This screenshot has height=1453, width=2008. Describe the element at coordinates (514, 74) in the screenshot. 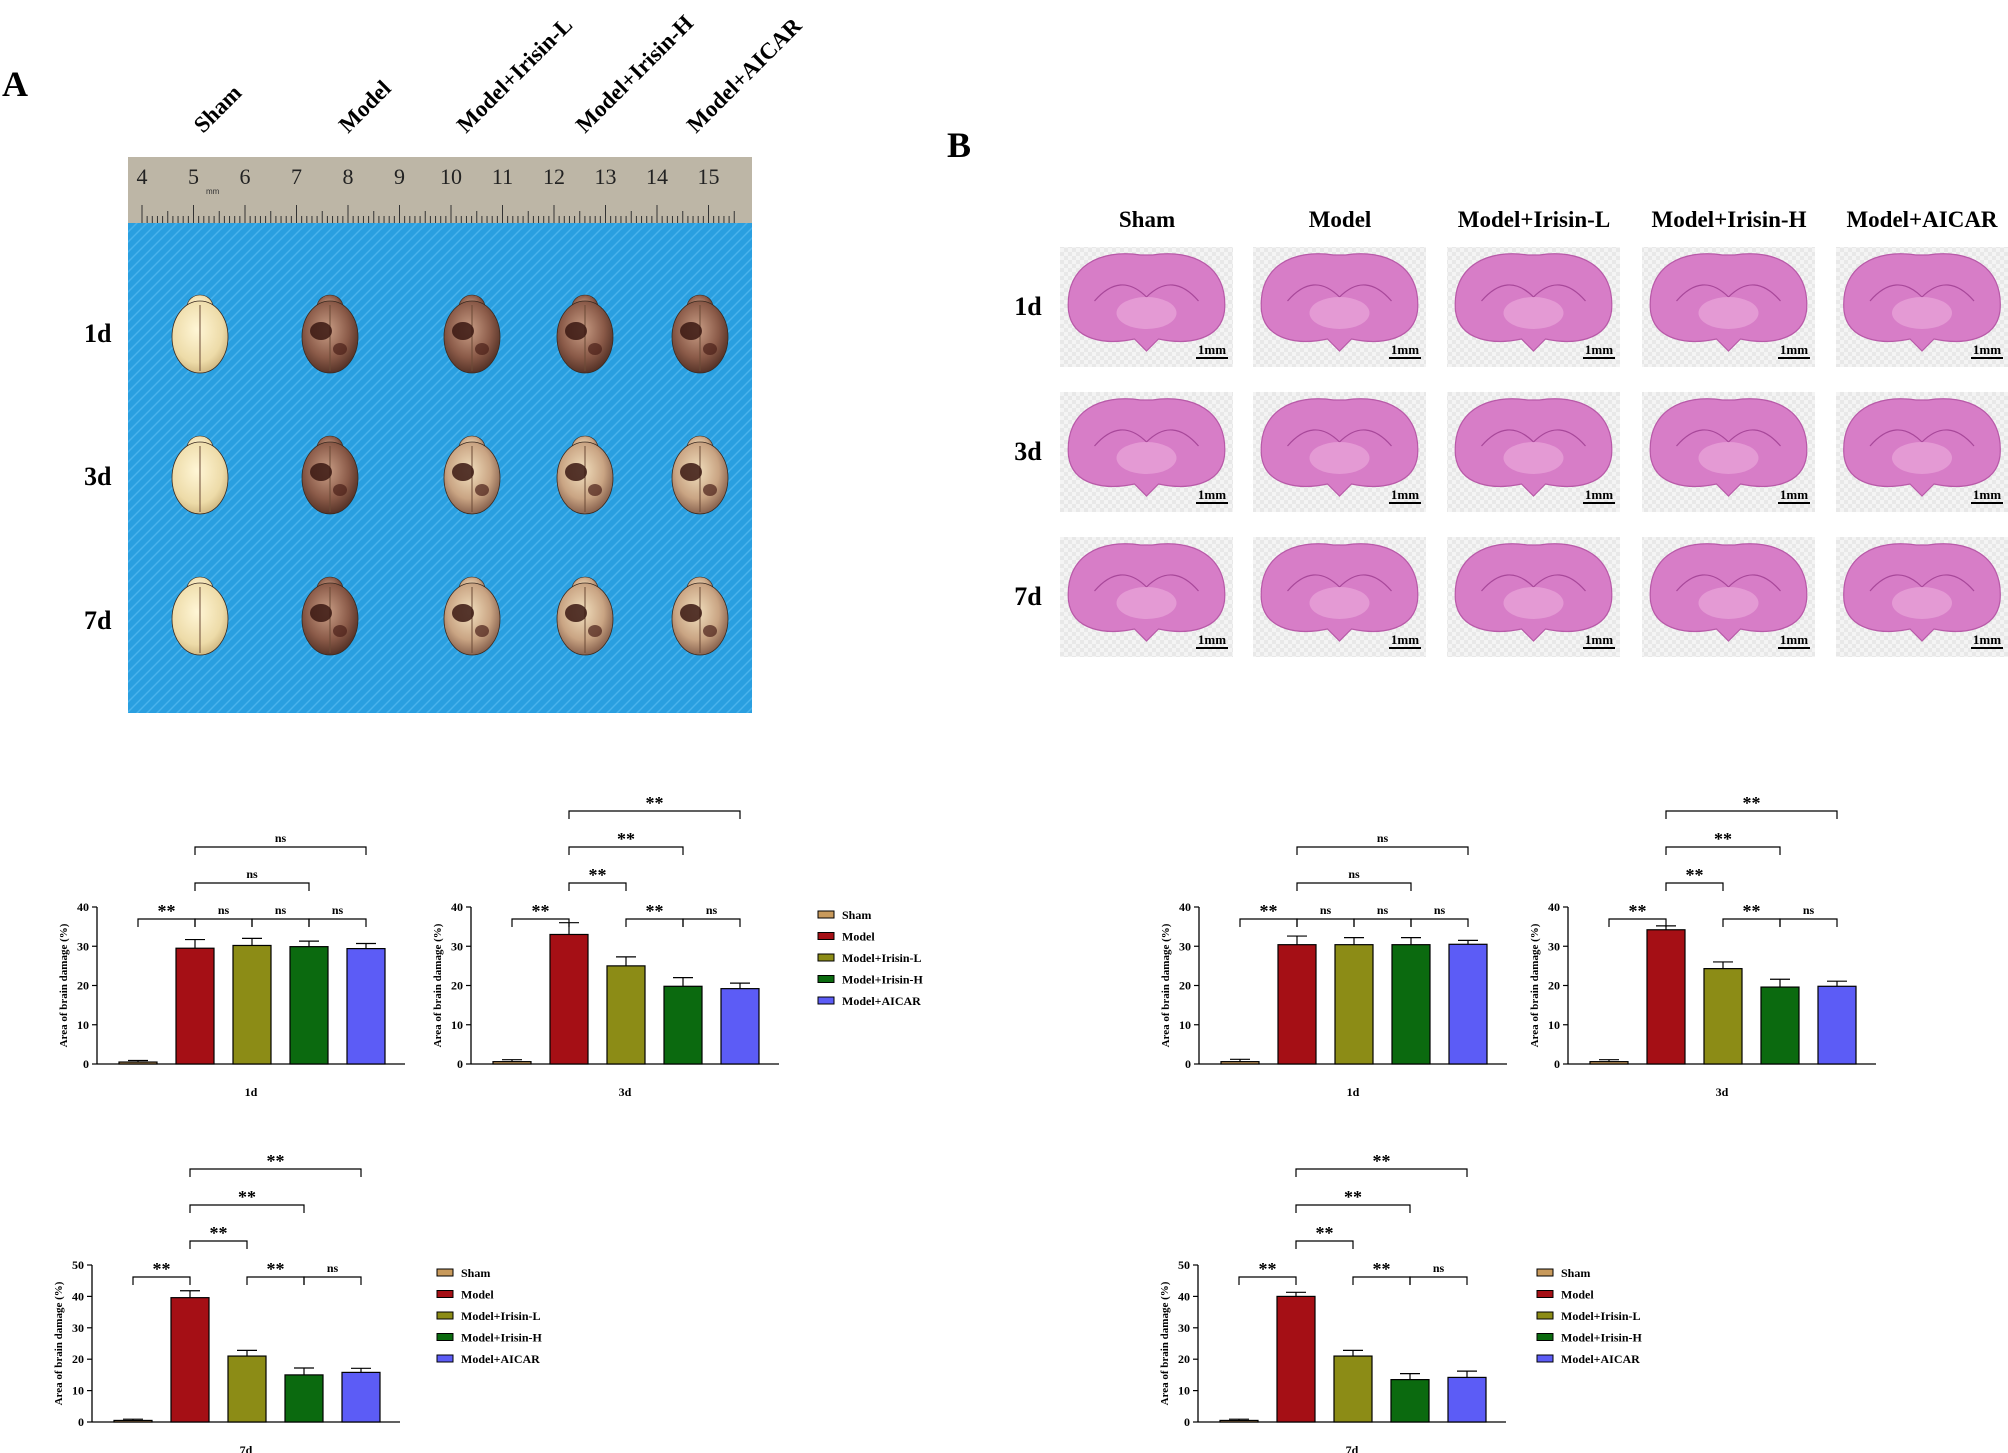

I see `photo-group-label: Model+Irisin-L` at that location.